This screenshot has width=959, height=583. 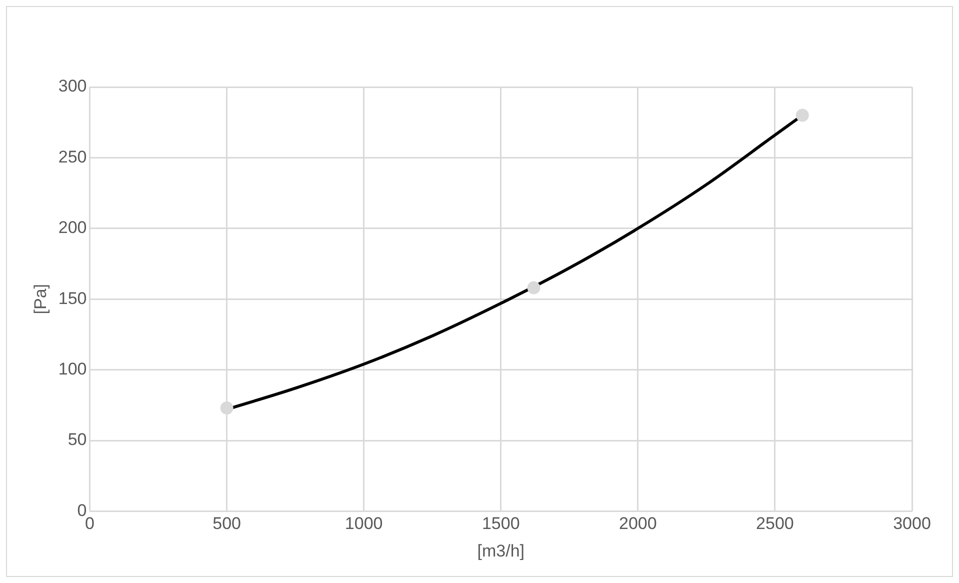 What do you see at coordinates (77, 440) in the screenshot?
I see `y-tick-label: 50` at bounding box center [77, 440].